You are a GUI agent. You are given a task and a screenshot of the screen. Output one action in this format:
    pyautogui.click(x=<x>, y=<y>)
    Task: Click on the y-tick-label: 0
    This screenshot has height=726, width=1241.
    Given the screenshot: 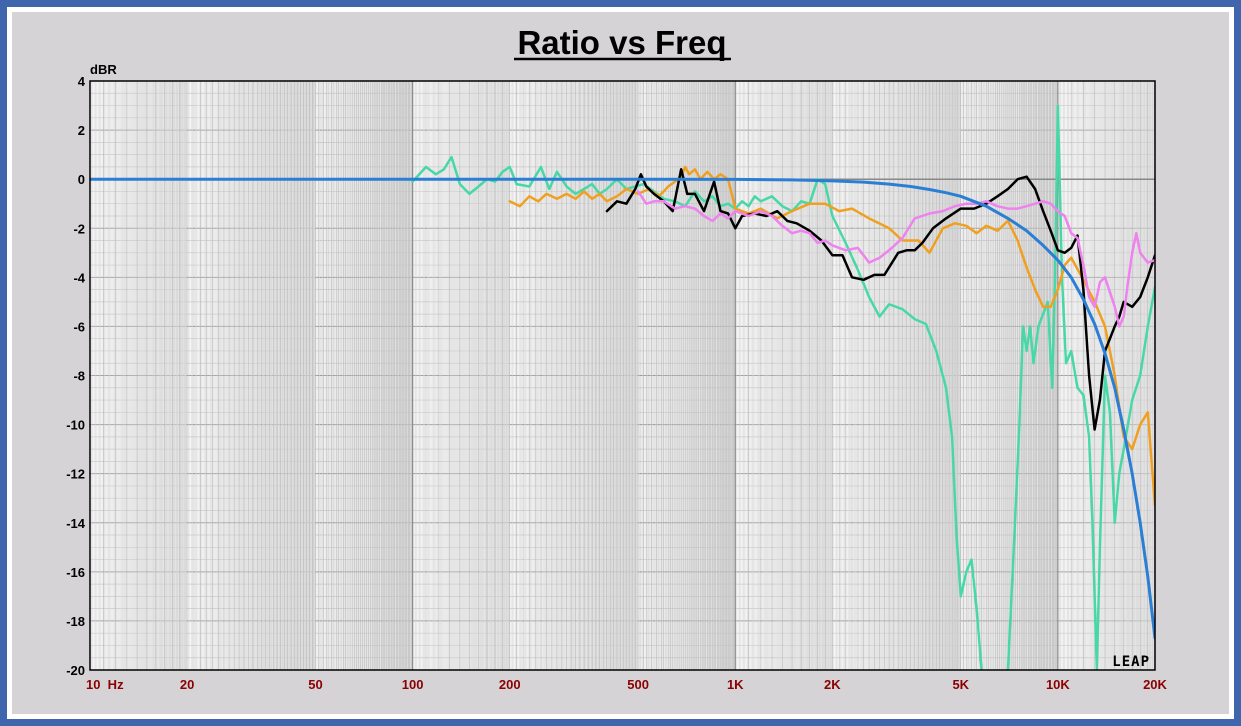 What is the action you would take?
    pyautogui.click(x=81, y=179)
    